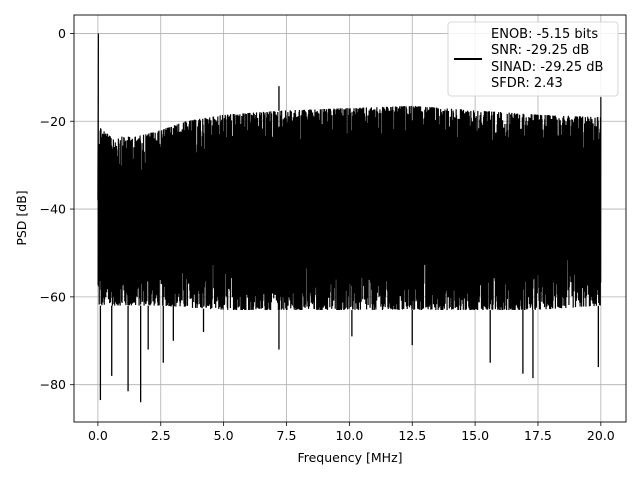  What do you see at coordinates (538, 435) in the screenshot?
I see `x-tick-label: 17.5` at bounding box center [538, 435].